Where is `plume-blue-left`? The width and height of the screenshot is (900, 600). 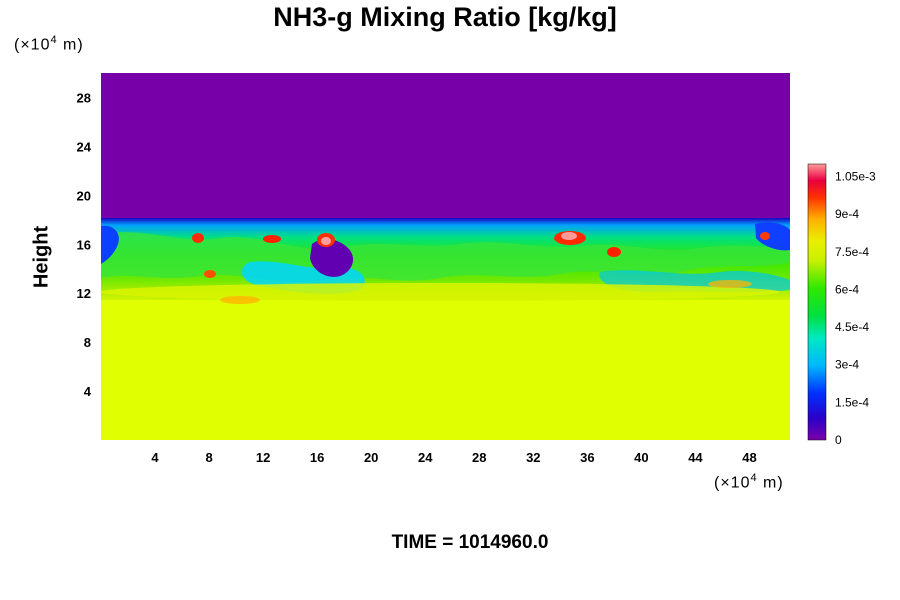 plume-blue-left is located at coordinates (110, 244).